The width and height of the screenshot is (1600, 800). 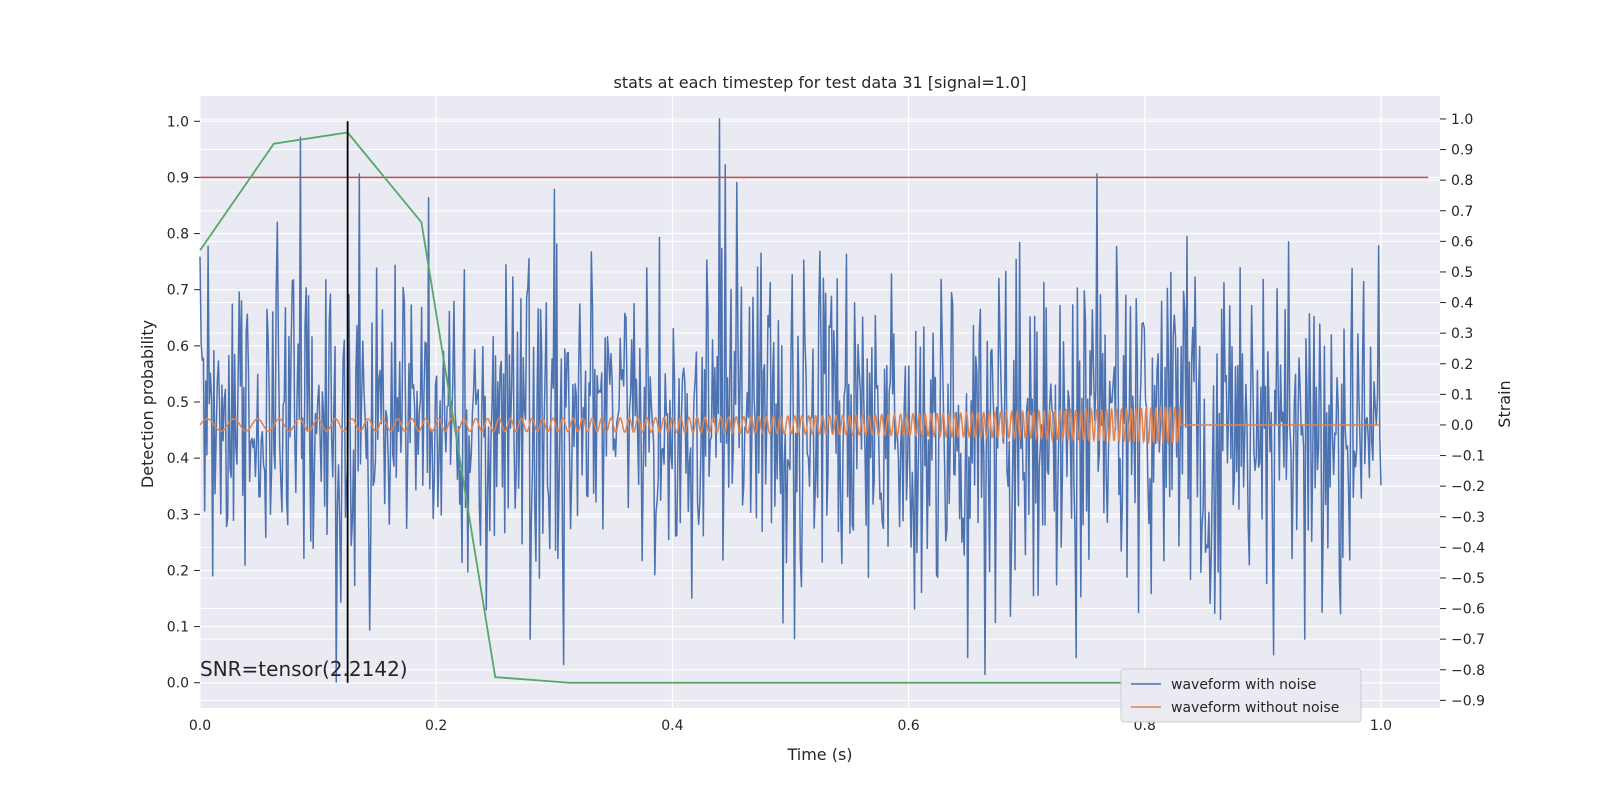 What do you see at coordinates (1468, 487) in the screenshot?
I see `y-right-tick-label-7: −0.2` at bounding box center [1468, 487].